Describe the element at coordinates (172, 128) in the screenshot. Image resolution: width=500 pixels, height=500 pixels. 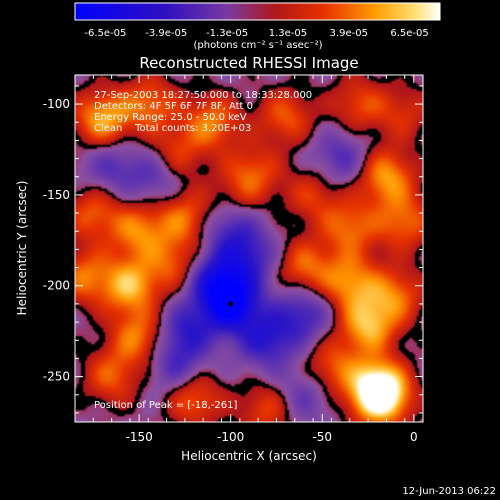
I see `annotation-counts: Clean Total counts: 3.20E+03` at that location.